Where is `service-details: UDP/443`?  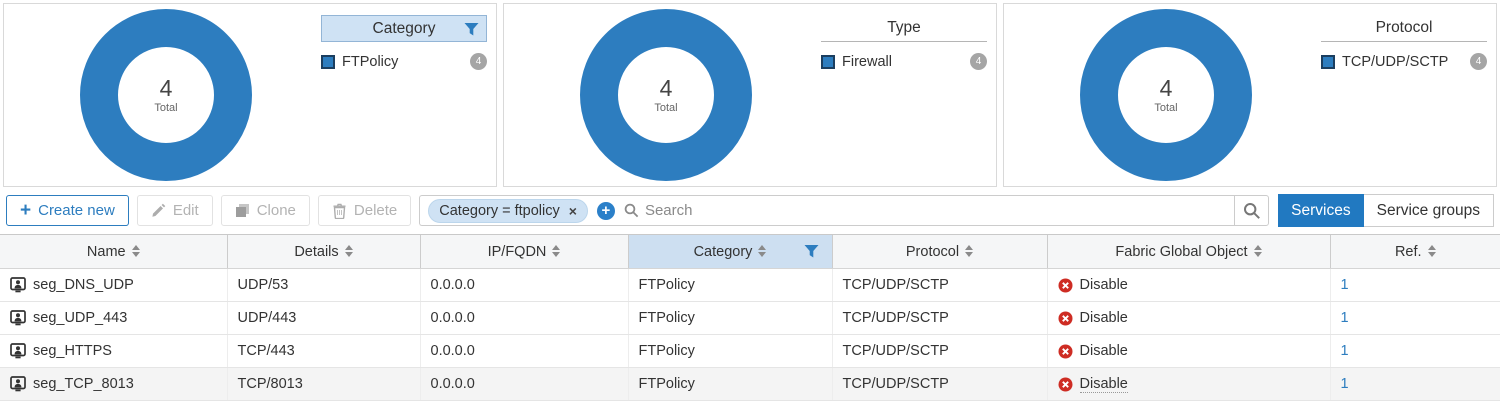
service-details: UDP/443 is located at coordinates (323, 318).